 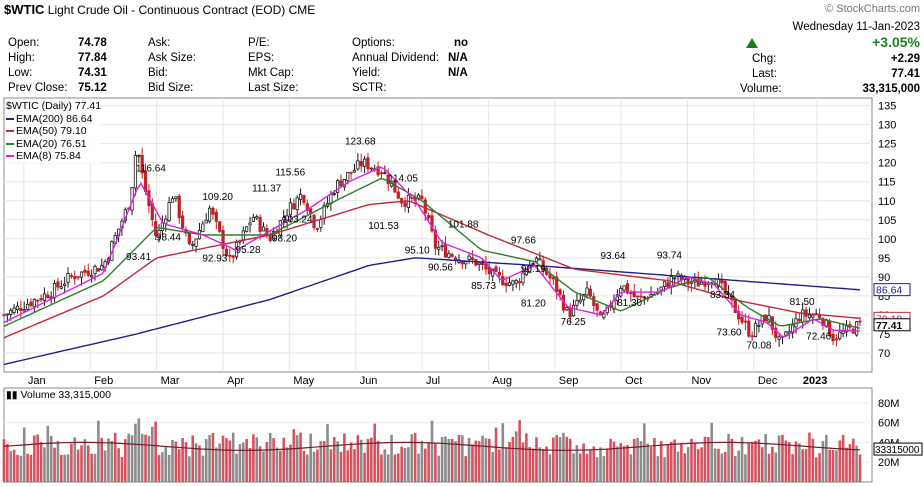 What do you see at coordinates (629, 303) in the screenshot?
I see `price-annotation: 81.30` at bounding box center [629, 303].